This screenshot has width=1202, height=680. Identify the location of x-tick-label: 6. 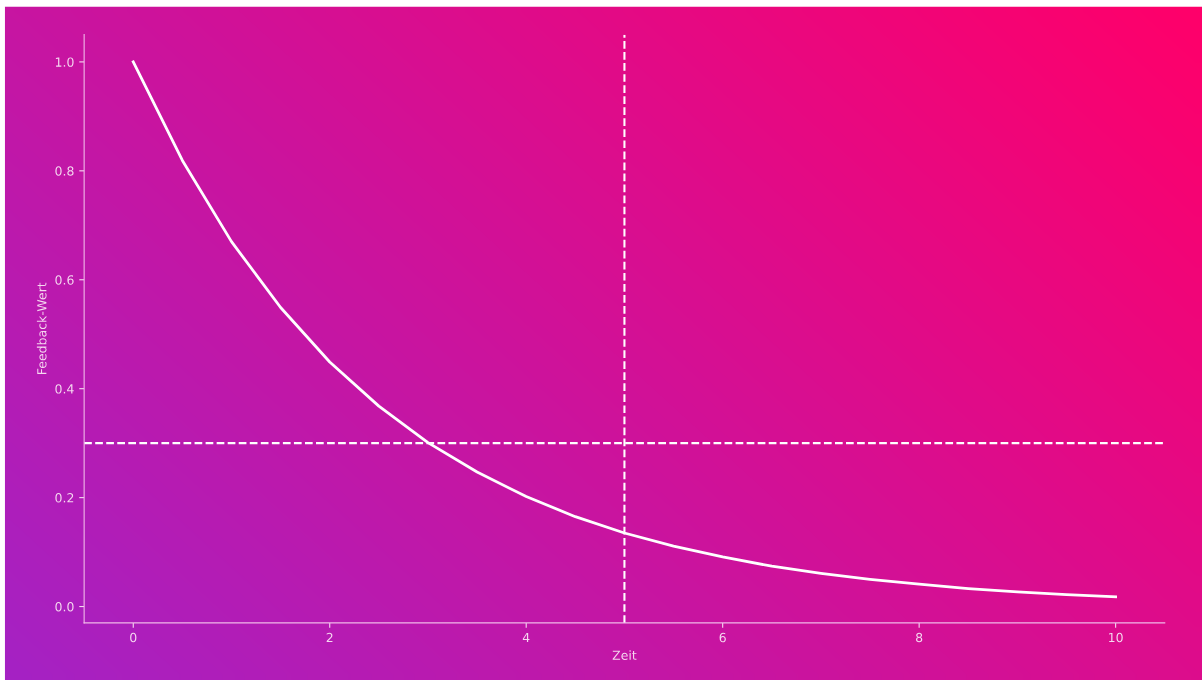
(722, 637).